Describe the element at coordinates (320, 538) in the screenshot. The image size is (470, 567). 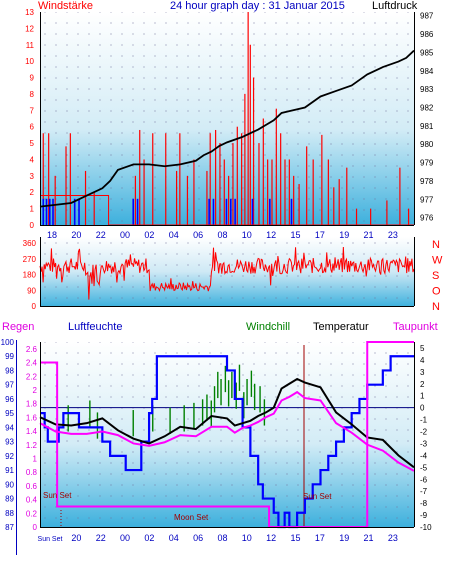
I see `climate-x-tick-label: 17` at that location.